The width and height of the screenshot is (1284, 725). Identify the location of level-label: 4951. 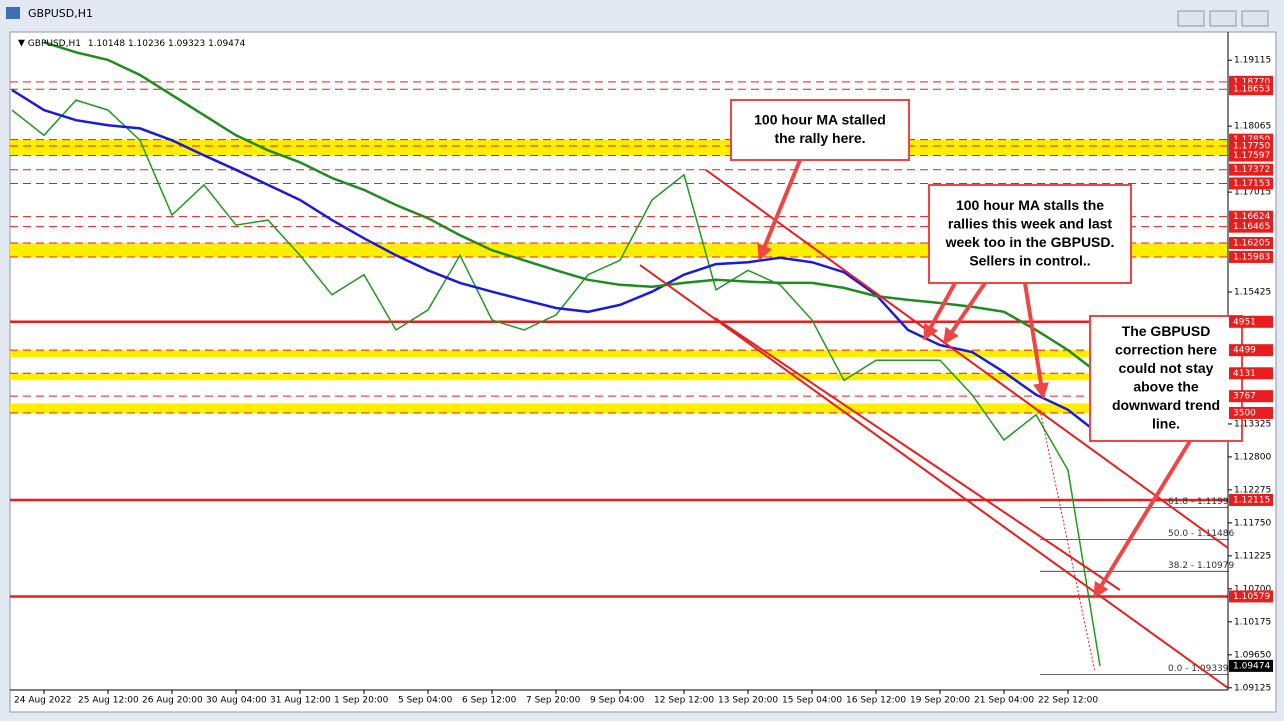
(1244, 322).